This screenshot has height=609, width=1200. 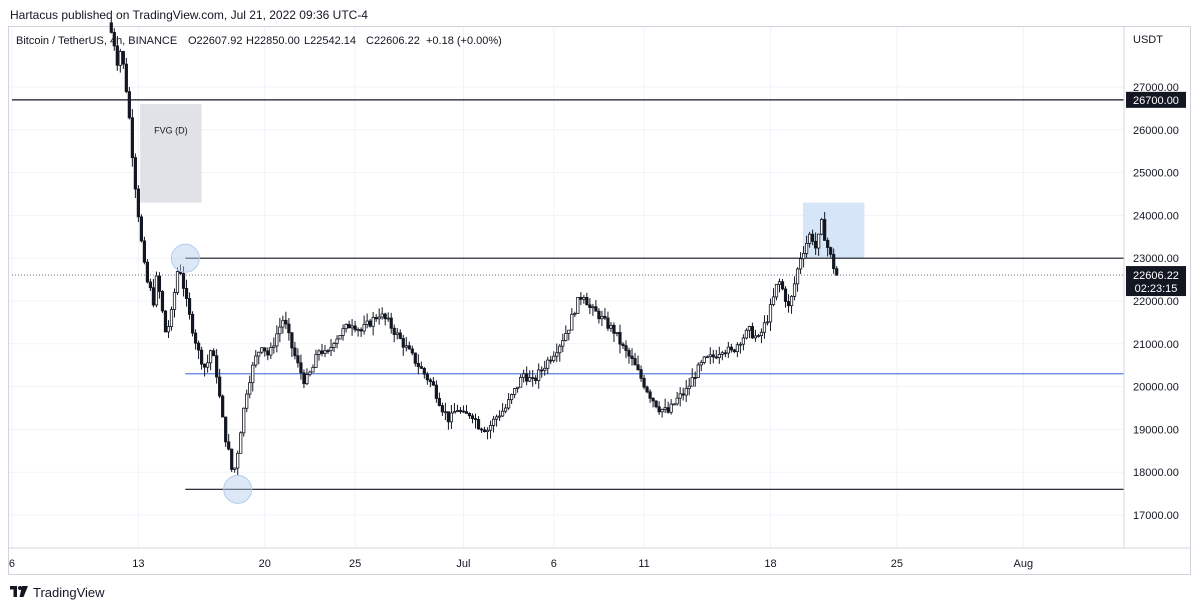 I want to click on ohlc-open: O22607.92, so click(x=215, y=41).